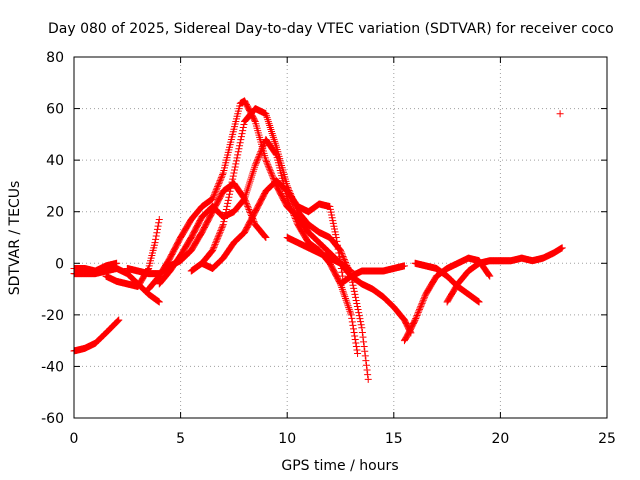 Image resolution: width=640 pixels, height=480 pixels. Describe the element at coordinates (55, 110) in the screenshot. I see `y-tick-label: 60` at that location.